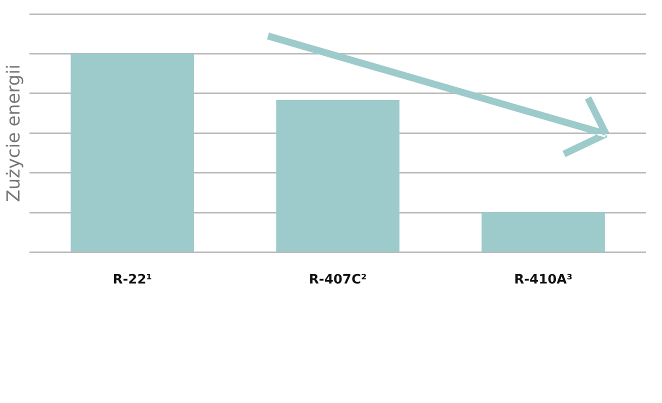  What do you see at coordinates (337, 280) in the screenshot?
I see `x-tick-label: R-407C²` at bounding box center [337, 280].